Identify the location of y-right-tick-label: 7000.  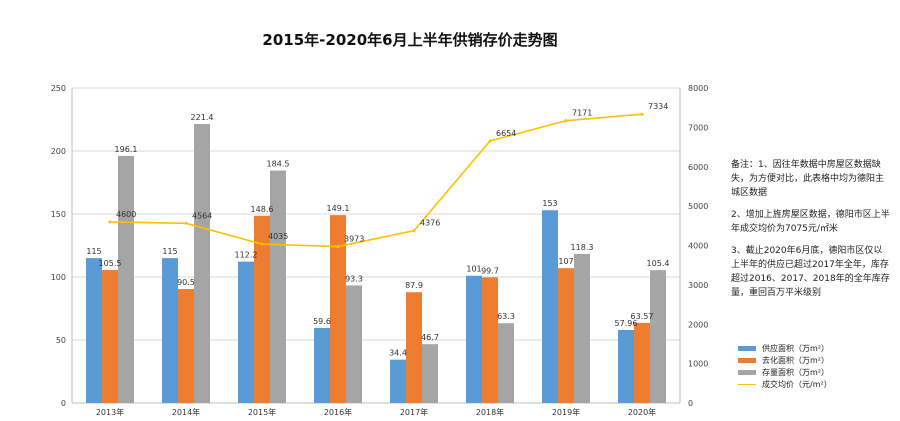
(698, 127).